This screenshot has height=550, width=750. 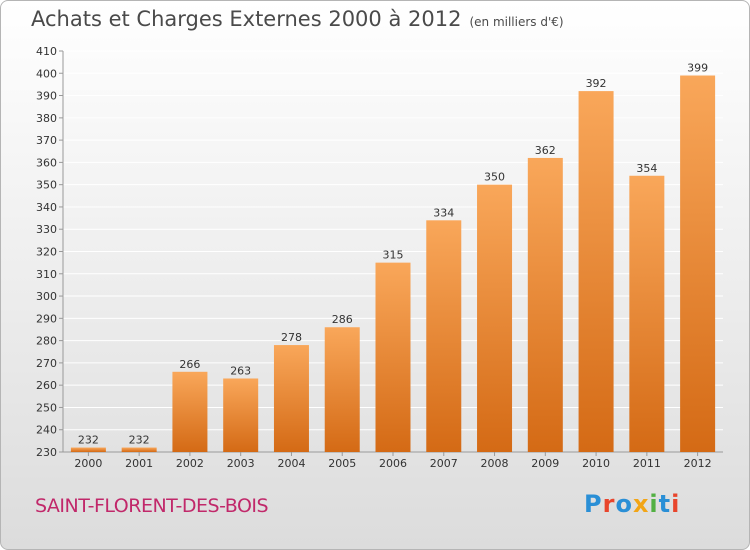 I want to click on x-tick-label: 2003, so click(x=241, y=463).